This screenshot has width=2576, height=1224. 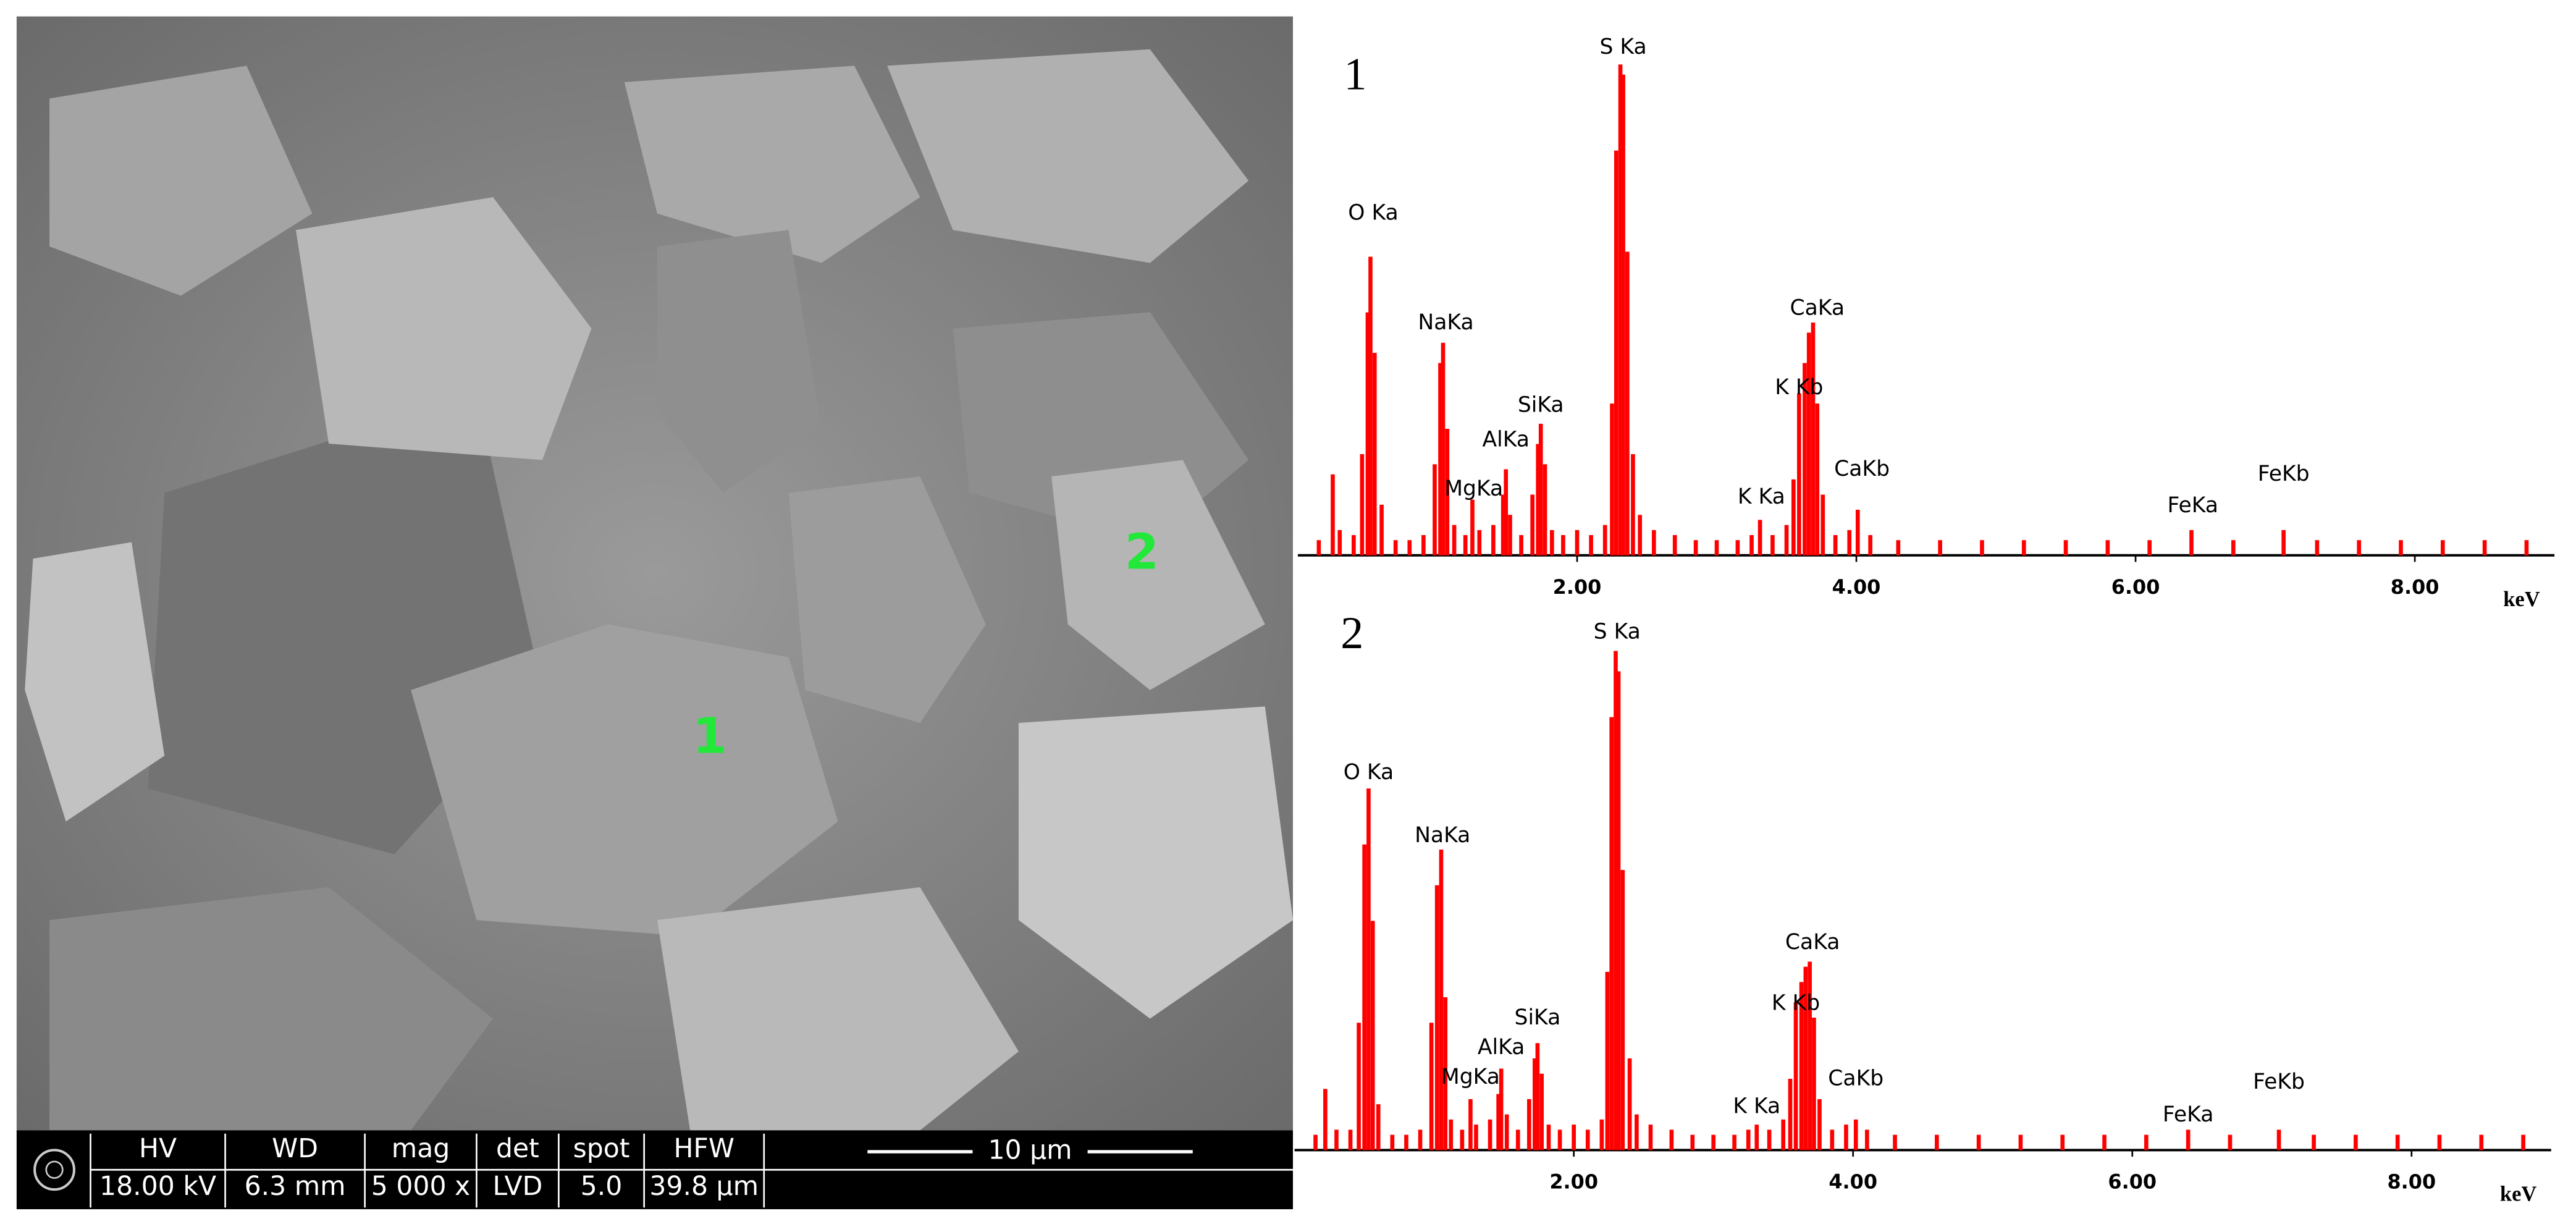 What do you see at coordinates (704, 1186) in the screenshot?
I see `info-value: 39.8 µm` at bounding box center [704, 1186].